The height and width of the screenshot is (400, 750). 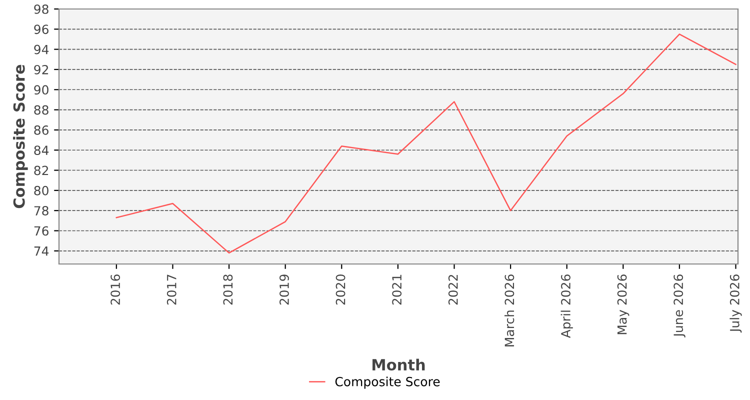 I want to click on x-tick-label: July 2026, so click(x=736, y=303).